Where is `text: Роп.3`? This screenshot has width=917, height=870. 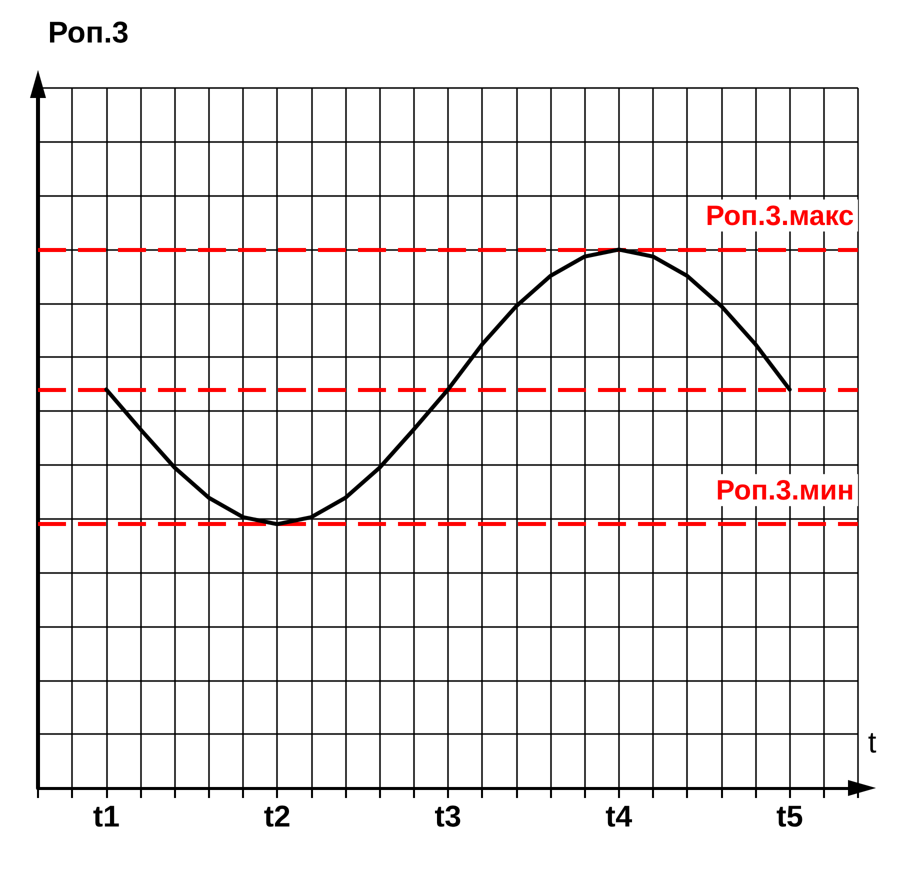
text: Роп.3 is located at coordinates (88, 33).